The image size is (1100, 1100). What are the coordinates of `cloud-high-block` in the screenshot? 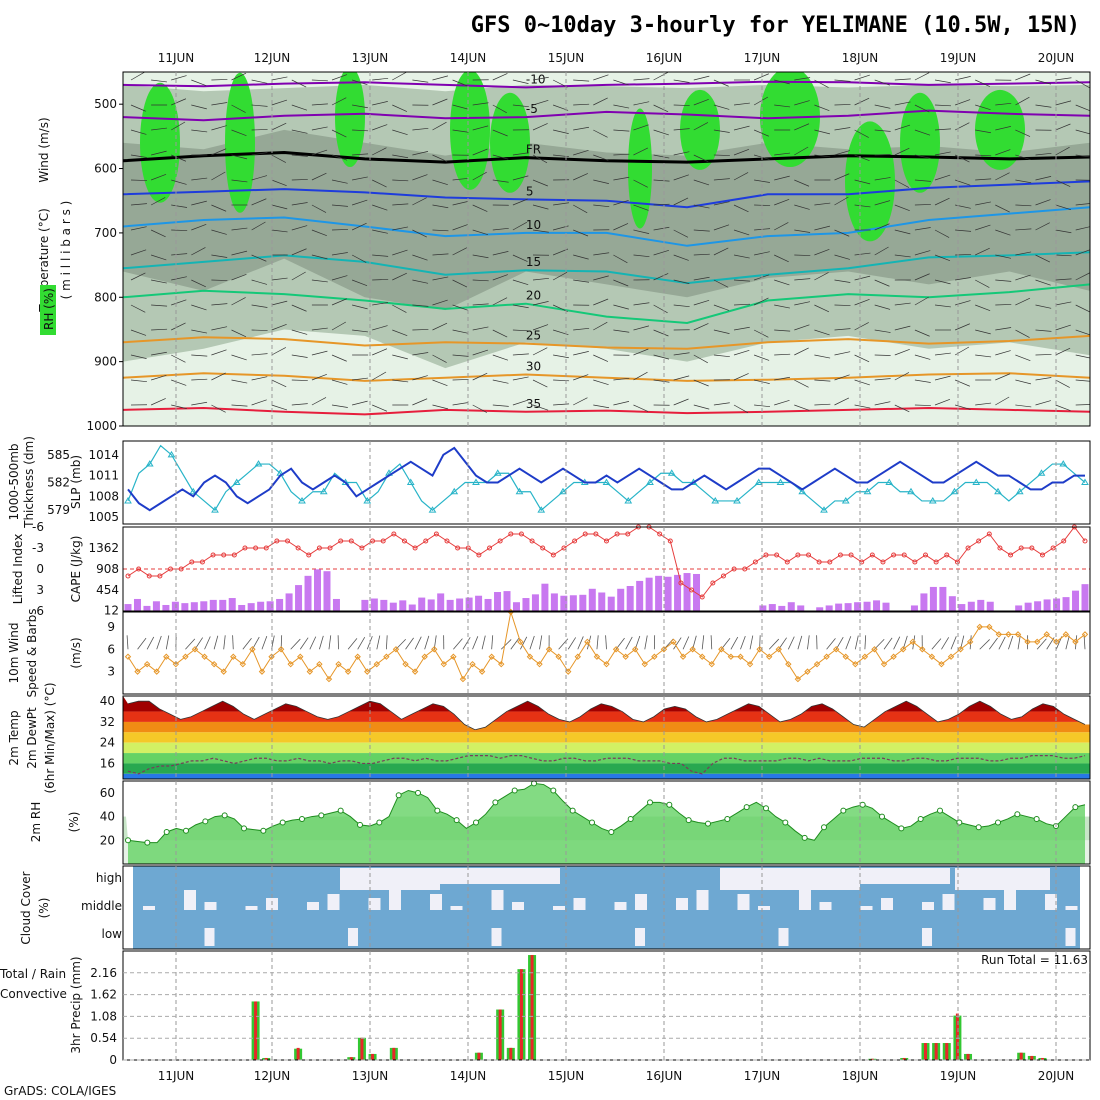 It's located at (390, 879).